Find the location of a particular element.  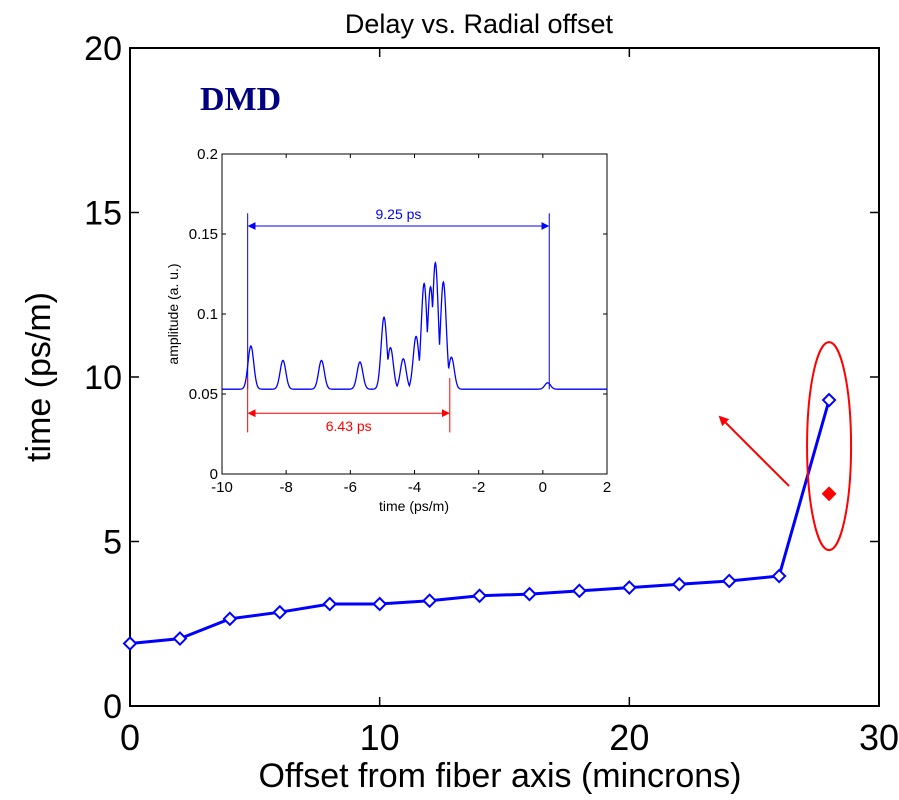

inset-signal-line is located at coordinates (414, 325).